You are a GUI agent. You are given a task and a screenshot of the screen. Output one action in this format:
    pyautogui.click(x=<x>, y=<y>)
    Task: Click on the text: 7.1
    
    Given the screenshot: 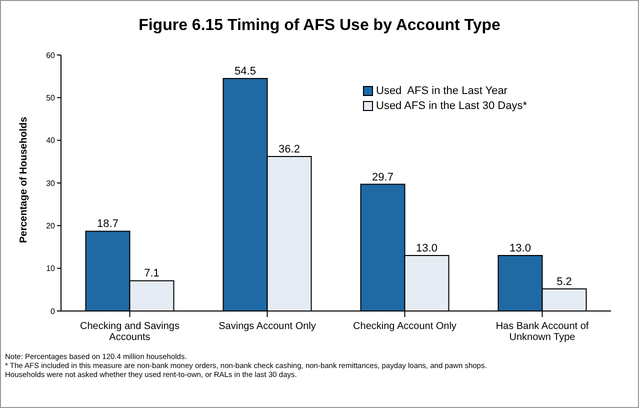 What is the action you would take?
    pyautogui.click(x=152, y=274)
    